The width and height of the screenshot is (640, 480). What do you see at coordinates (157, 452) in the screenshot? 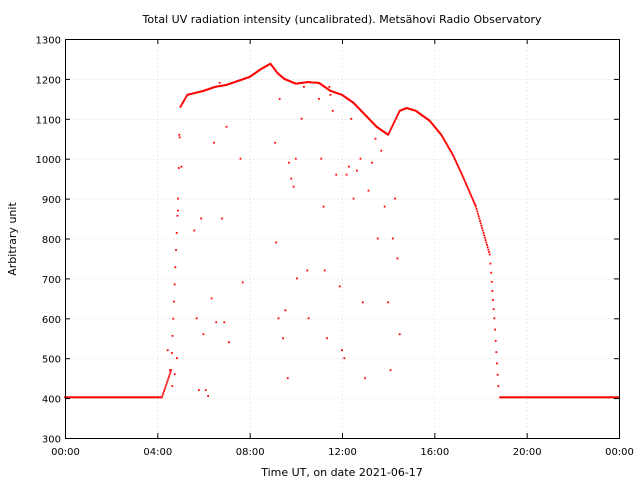
I see `x-tick-label: 04:00` at bounding box center [157, 452].